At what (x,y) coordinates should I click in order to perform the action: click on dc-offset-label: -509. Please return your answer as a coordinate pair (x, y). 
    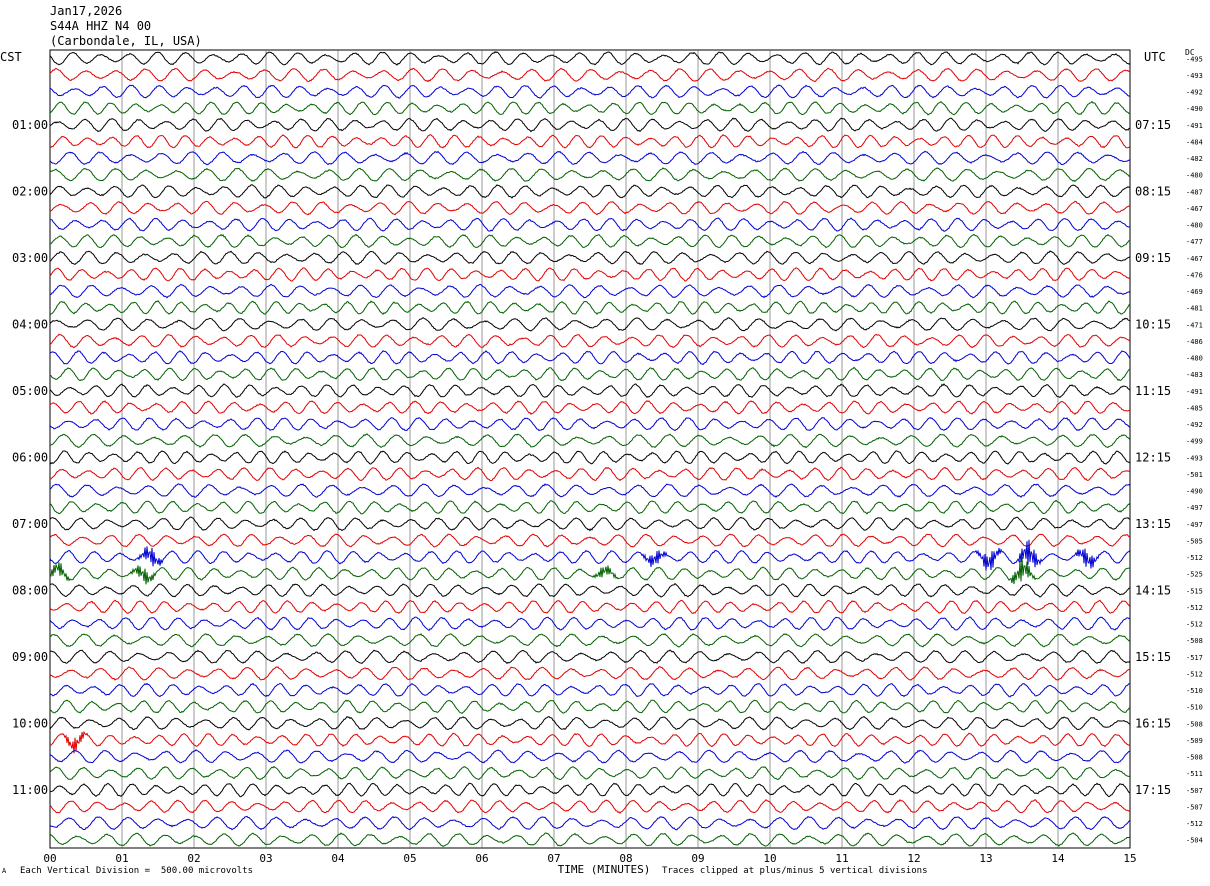
    Looking at the image, I should click on (1194, 741).